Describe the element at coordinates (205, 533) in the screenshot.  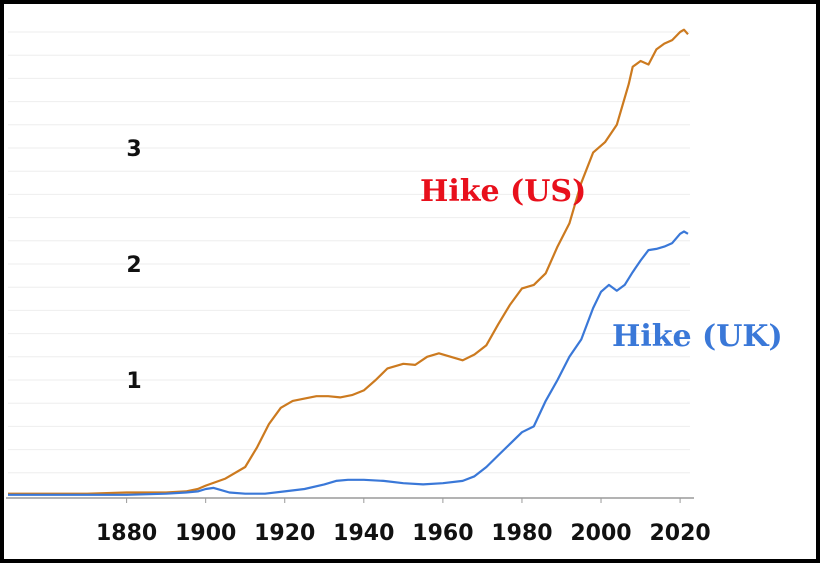
I see `x-tick-1900: 1900` at that location.